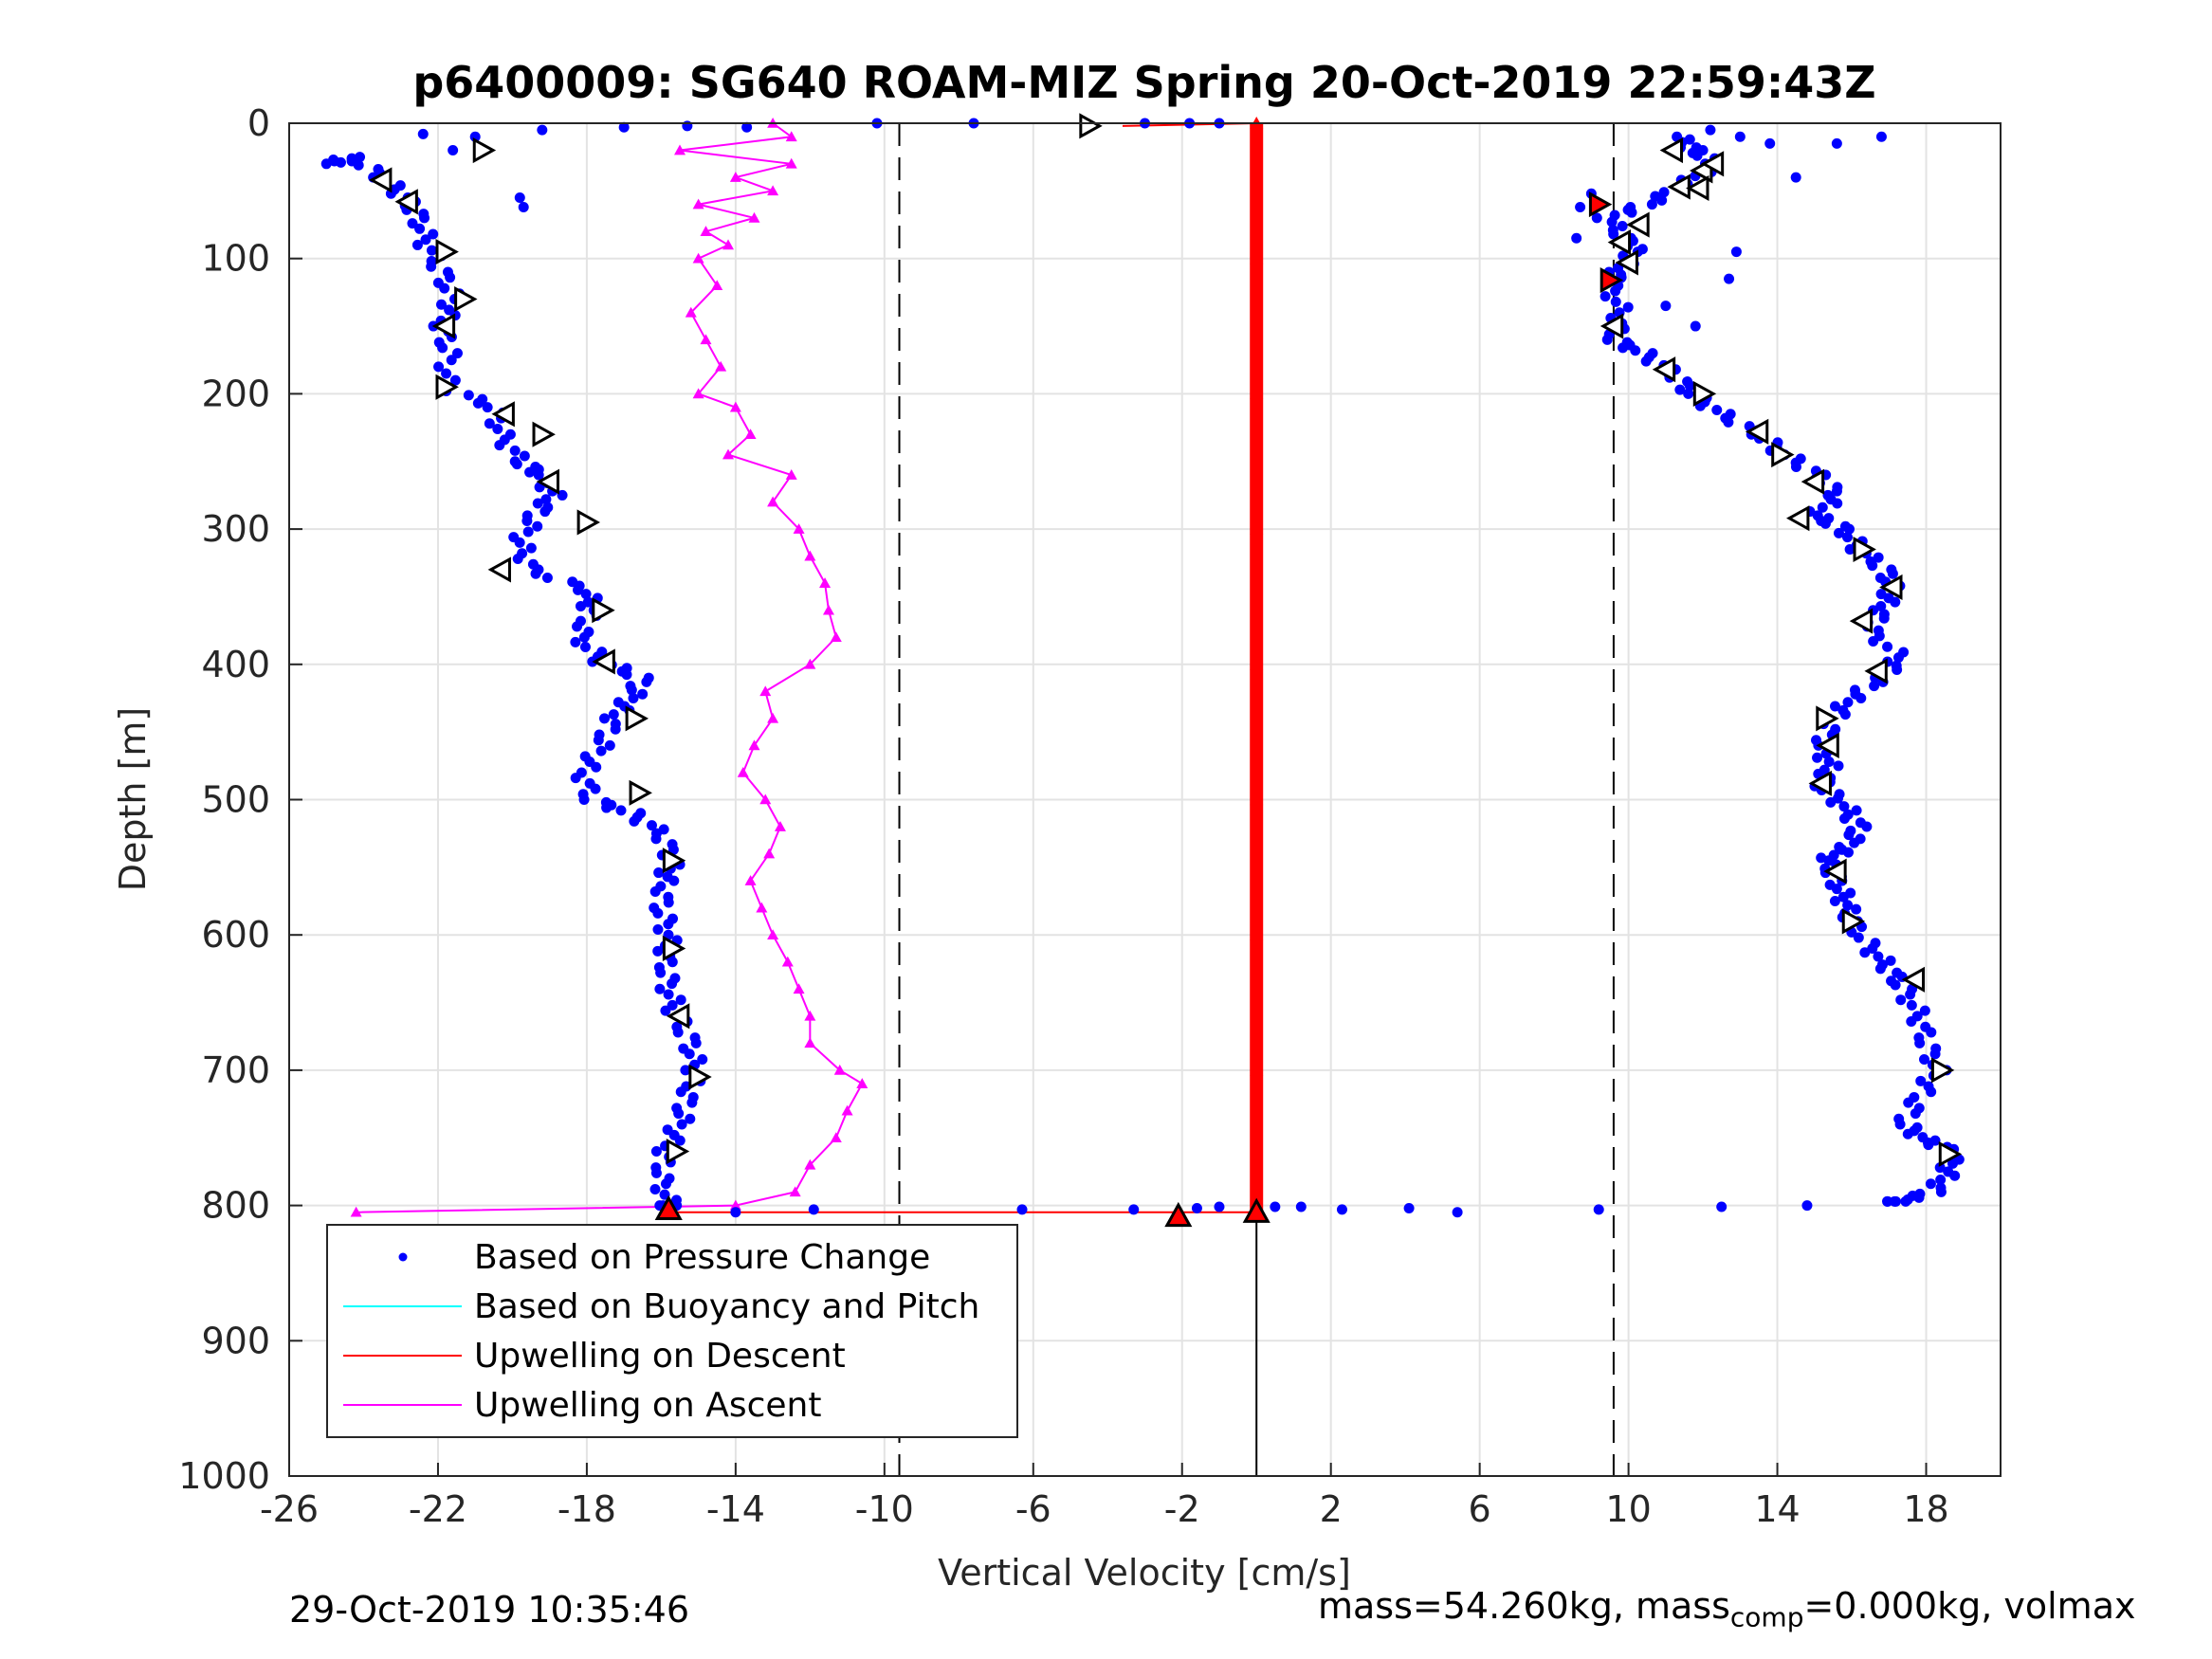  Describe the element at coordinates (1777, 1509) in the screenshot. I see `x-tick-label: 14` at that location.